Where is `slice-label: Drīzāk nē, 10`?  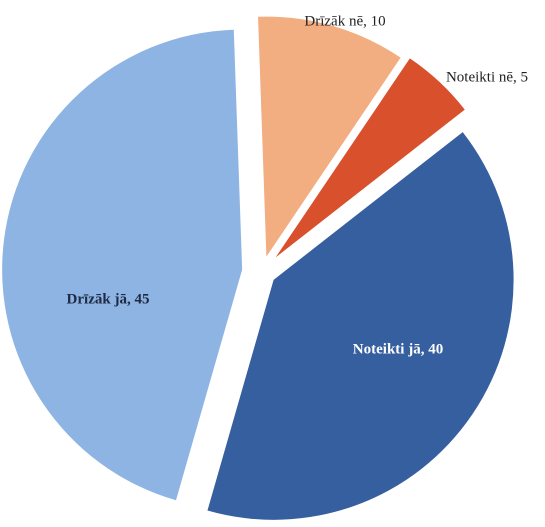
slice-label: Drīzāk nē, 10 is located at coordinates (344, 21).